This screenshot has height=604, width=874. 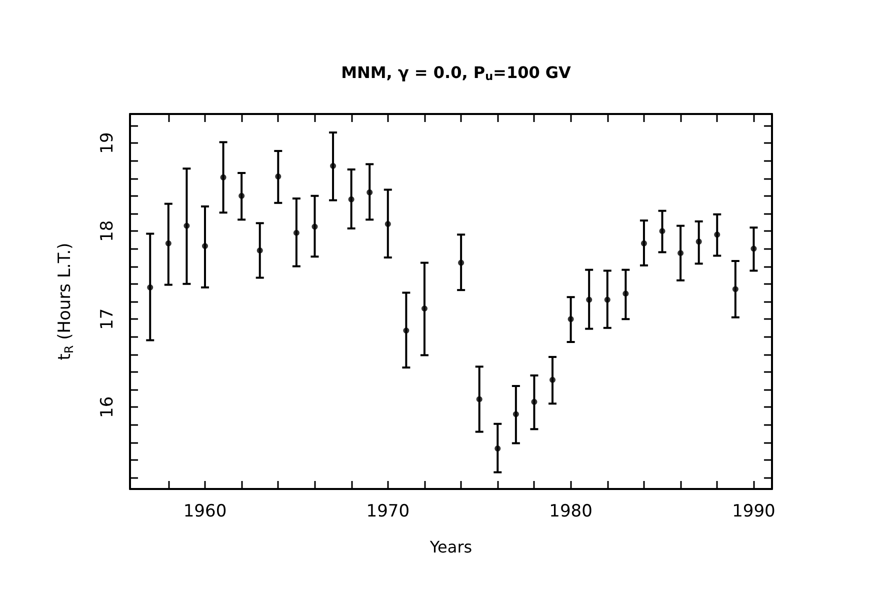 What do you see at coordinates (108, 231) in the screenshot?
I see `y-tick-label: 18` at bounding box center [108, 231].